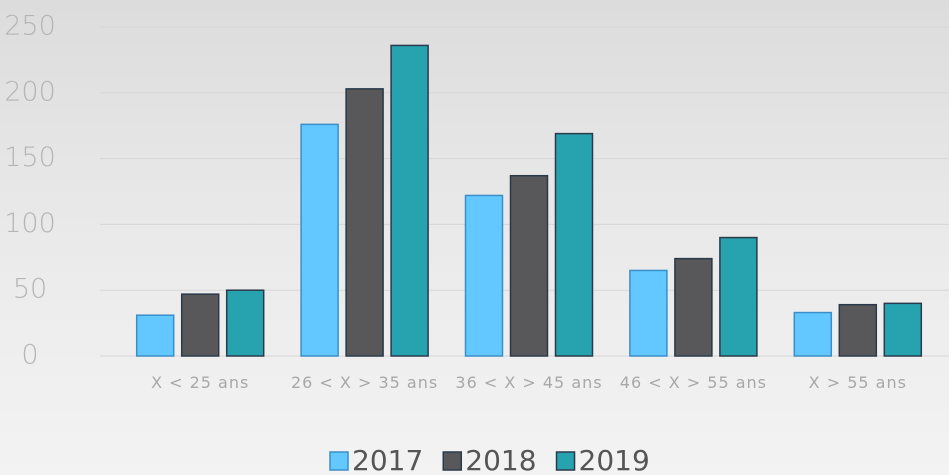  What do you see at coordinates (500, 459) in the screenshot?
I see `legend-label: 2018` at bounding box center [500, 459].